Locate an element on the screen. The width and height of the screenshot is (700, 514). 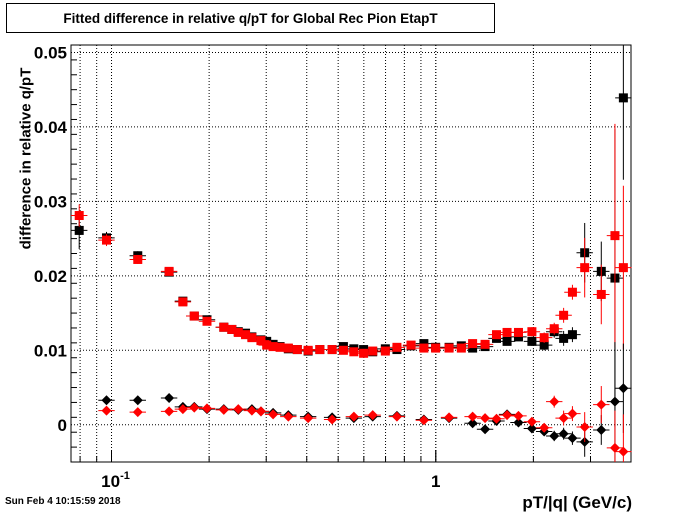
y-tick-label: 0 is located at coordinates (62, 425).